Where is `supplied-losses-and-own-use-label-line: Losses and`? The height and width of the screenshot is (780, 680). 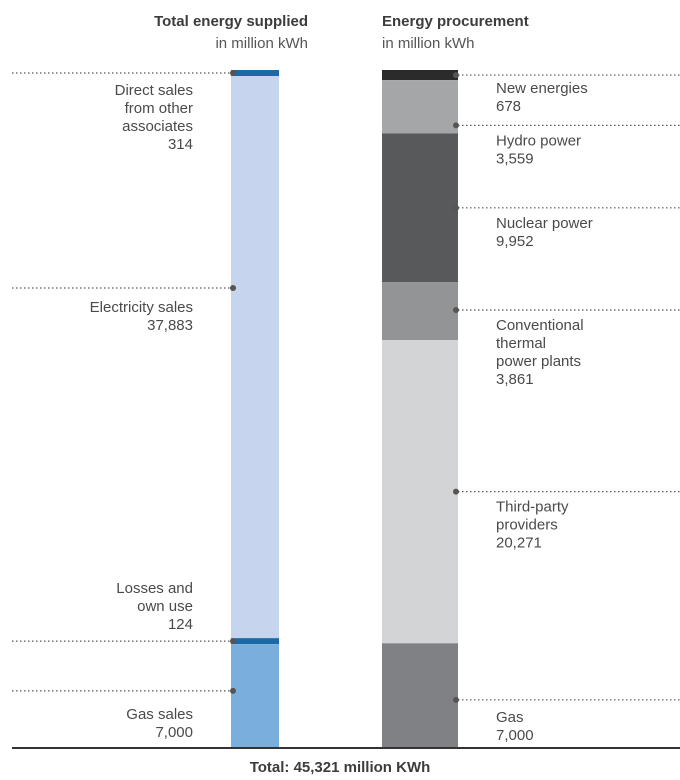
supplied-losses-and-own-use-label-line: Losses and is located at coordinates (154, 588).